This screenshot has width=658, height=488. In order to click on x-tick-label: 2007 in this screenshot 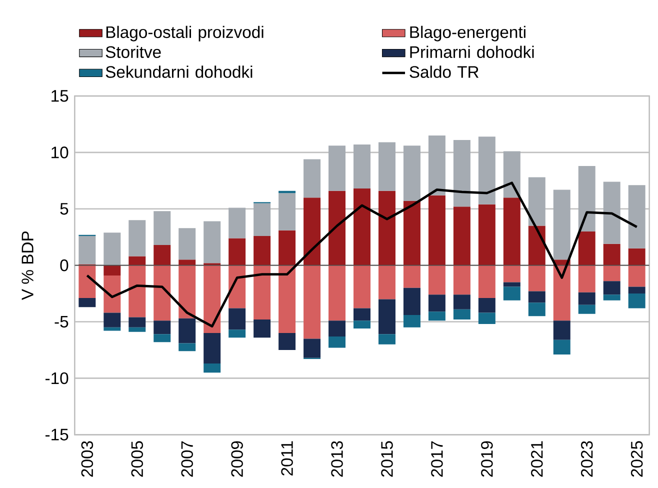, I will do `click(187, 459)`.